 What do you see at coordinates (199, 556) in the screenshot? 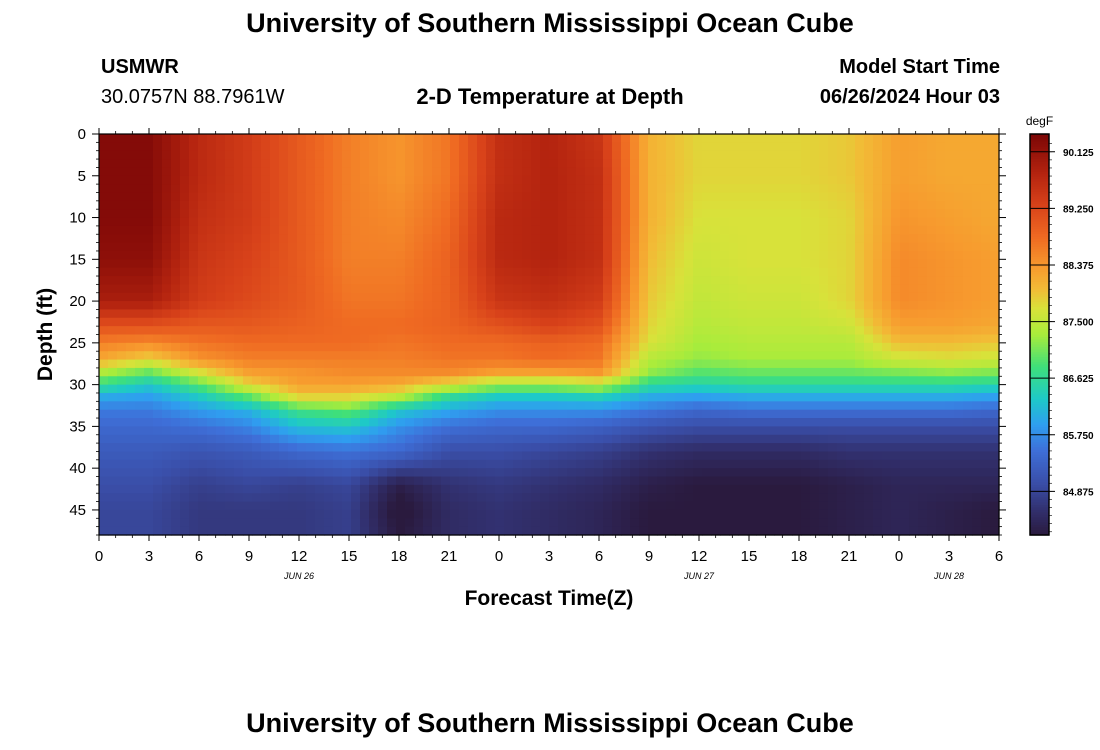
I see `x-tick-label: 6` at bounding box center [199, 556].